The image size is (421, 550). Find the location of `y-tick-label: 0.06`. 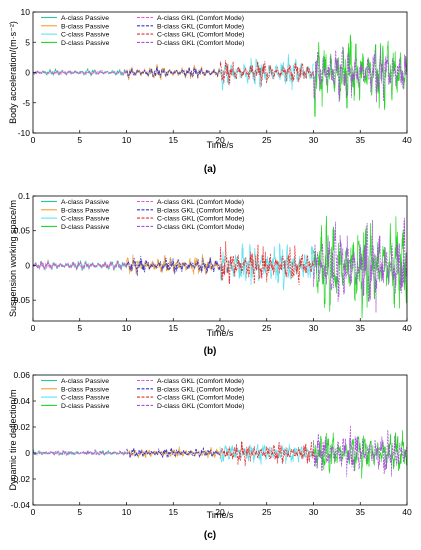

y-tick-label: 0.06 is located at coordinates (21, 375).